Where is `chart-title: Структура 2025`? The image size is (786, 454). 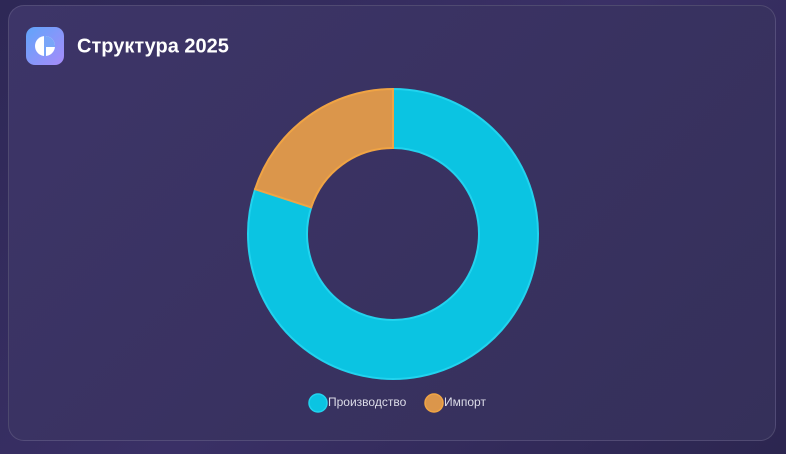 chart-title: Структура 2025 is located at coordinates (153, 46).